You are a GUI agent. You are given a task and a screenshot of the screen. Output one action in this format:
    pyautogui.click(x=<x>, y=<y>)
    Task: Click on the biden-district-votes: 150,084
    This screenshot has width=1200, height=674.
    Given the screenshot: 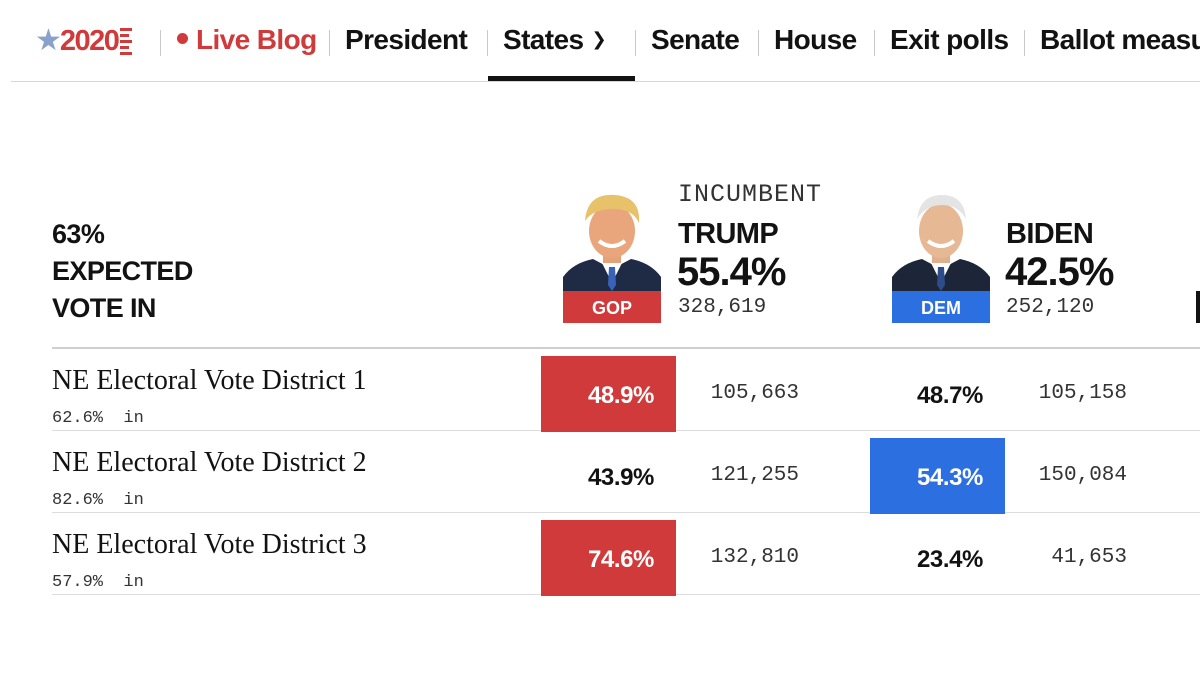 What is the action you would take?
    pyautogui.click(x=1082, y=475)
    